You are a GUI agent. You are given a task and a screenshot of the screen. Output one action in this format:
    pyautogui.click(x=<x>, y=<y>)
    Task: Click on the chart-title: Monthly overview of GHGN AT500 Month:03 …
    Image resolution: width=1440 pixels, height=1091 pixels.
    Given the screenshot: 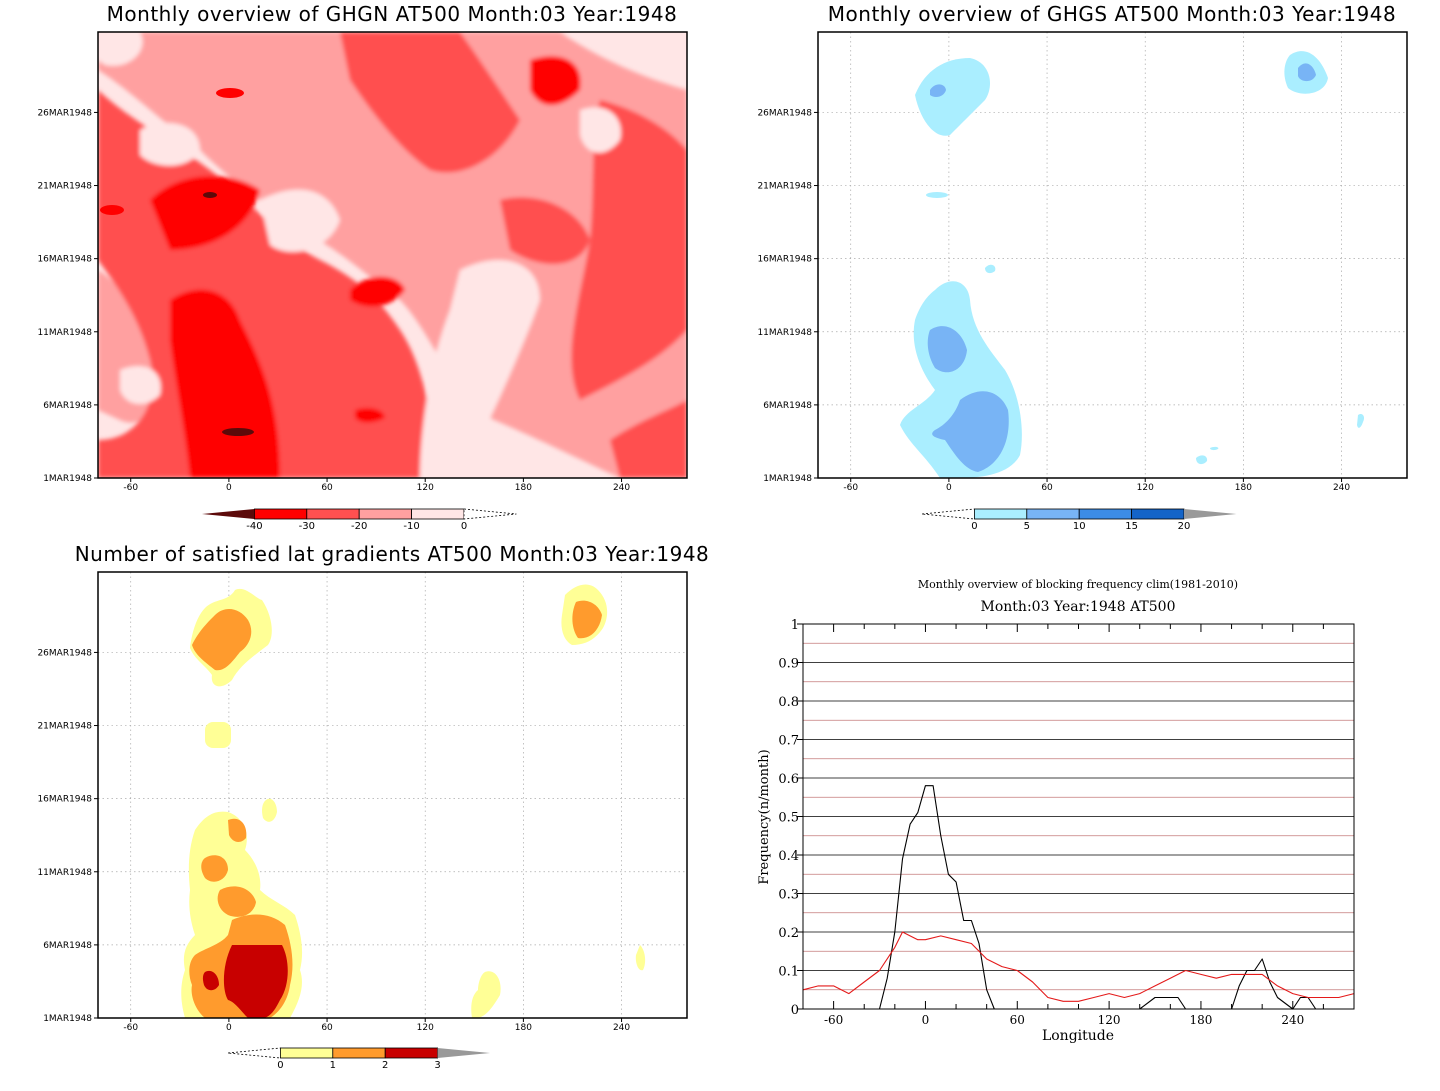 What is the action you would take?
    pyautogui.click(x=392, y=14)
    